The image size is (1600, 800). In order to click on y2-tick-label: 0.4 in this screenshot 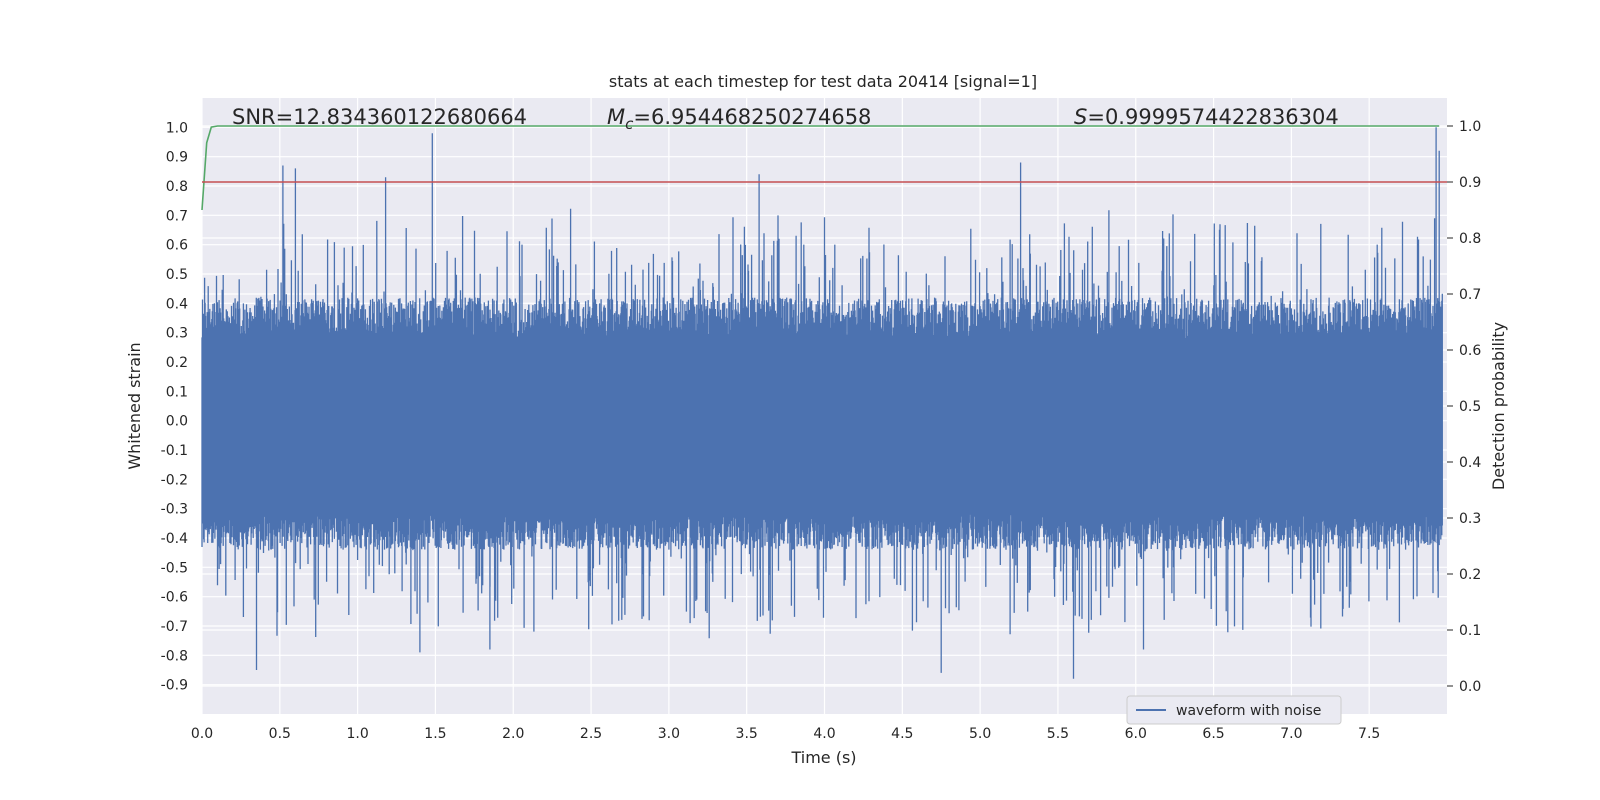, I will do `click(1470, 463)`.